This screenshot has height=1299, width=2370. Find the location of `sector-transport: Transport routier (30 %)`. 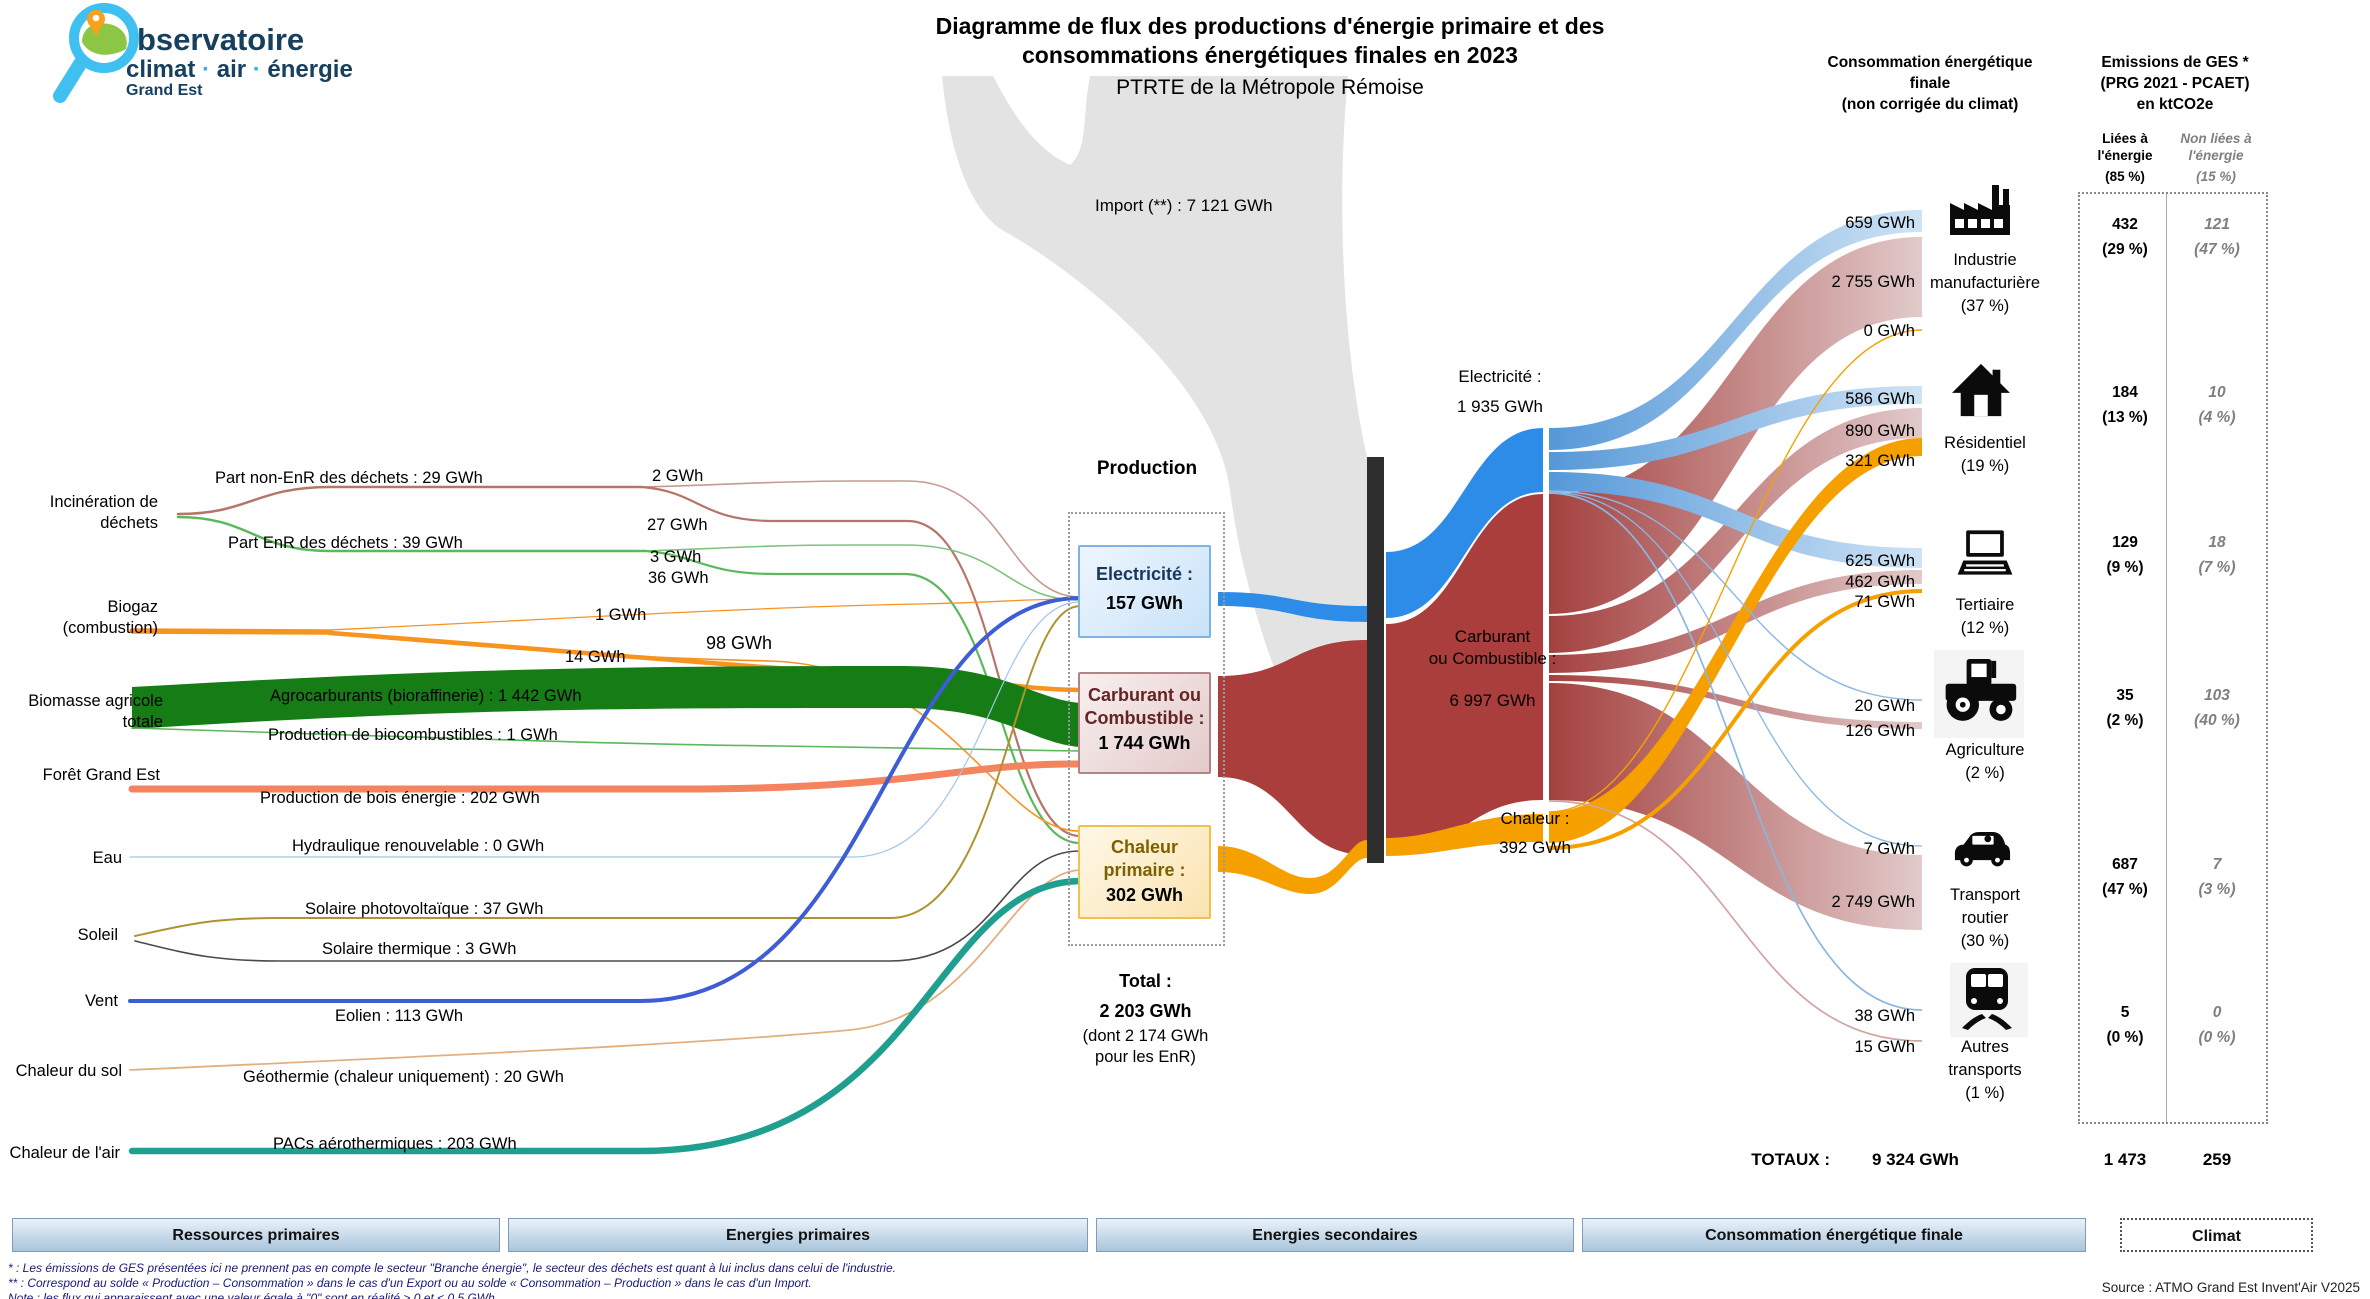

sector-transport: Transport routier (30 %) is located at coordinates (1985, 918).